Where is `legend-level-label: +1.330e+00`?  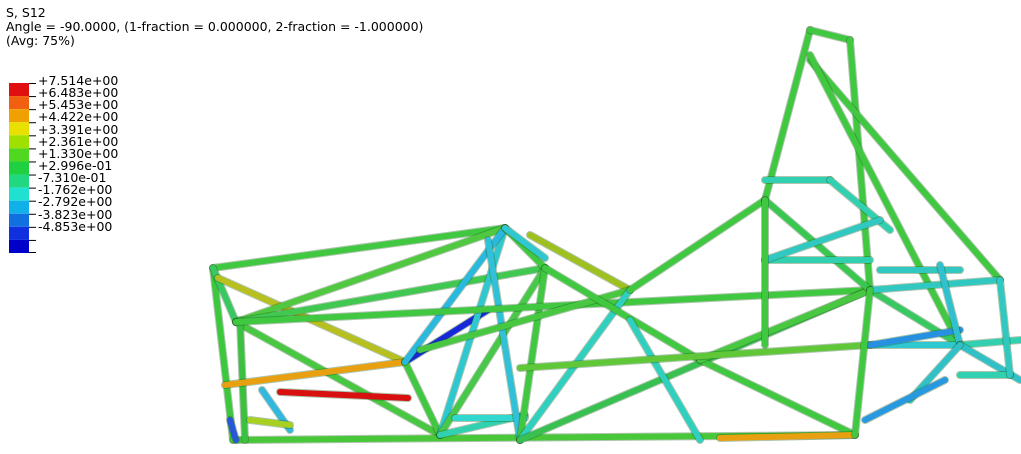 legend-level-label: +1.330e+00 is located at coordinates (78, 153).